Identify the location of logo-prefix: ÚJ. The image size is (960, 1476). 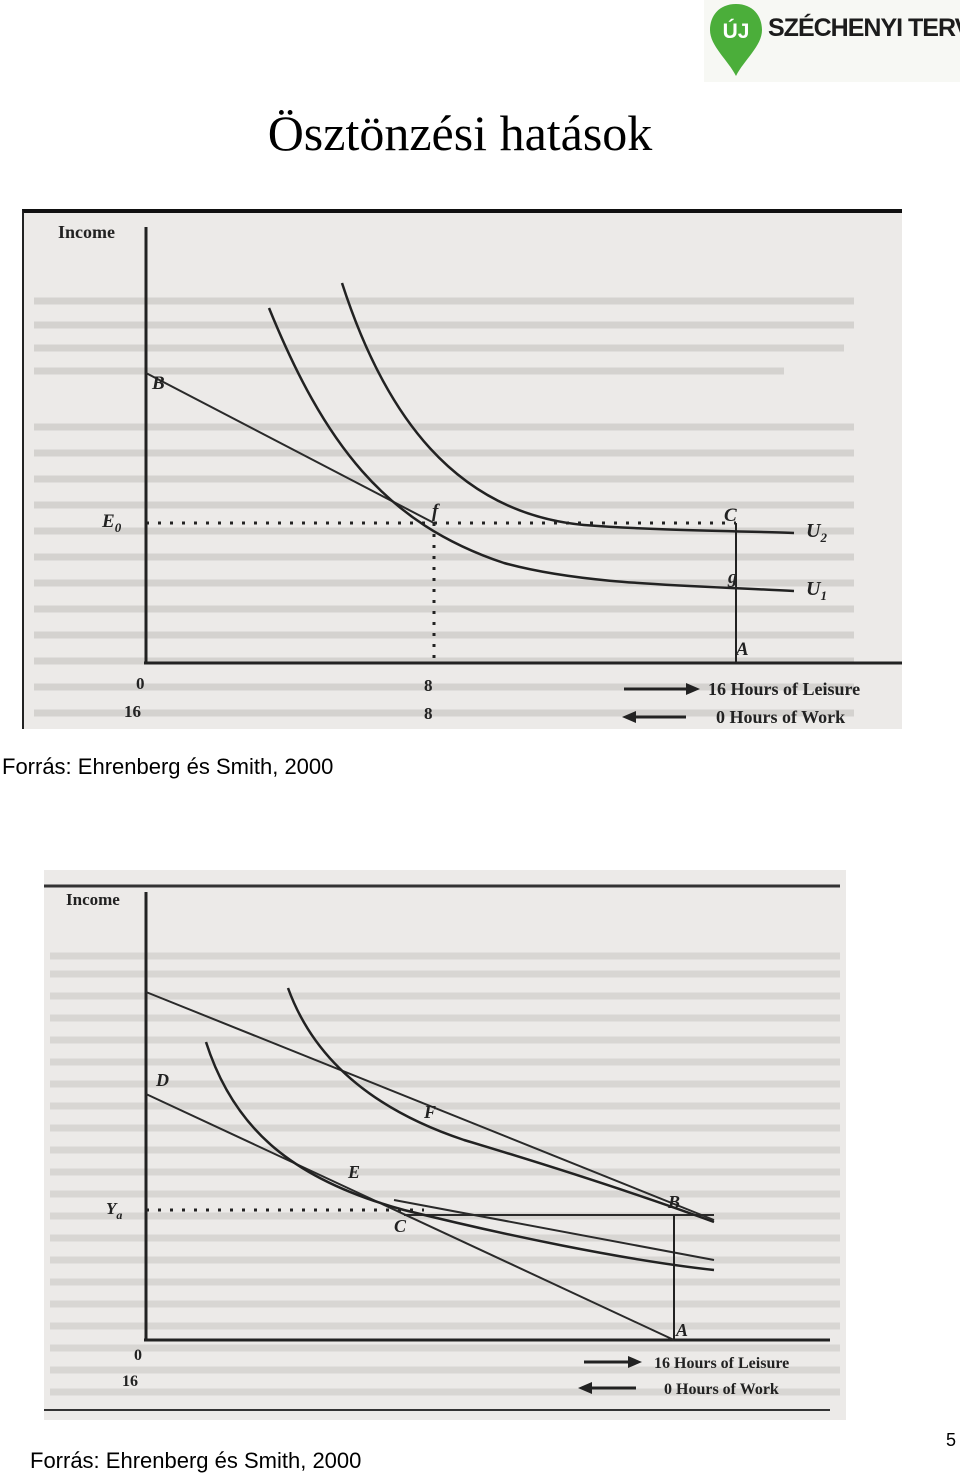
(736, 31).